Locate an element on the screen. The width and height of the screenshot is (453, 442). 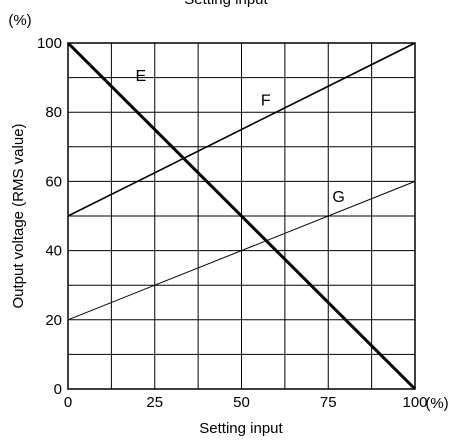
y-axis-title: Output voltage (RMS value) is located at coordinates (18, 215).